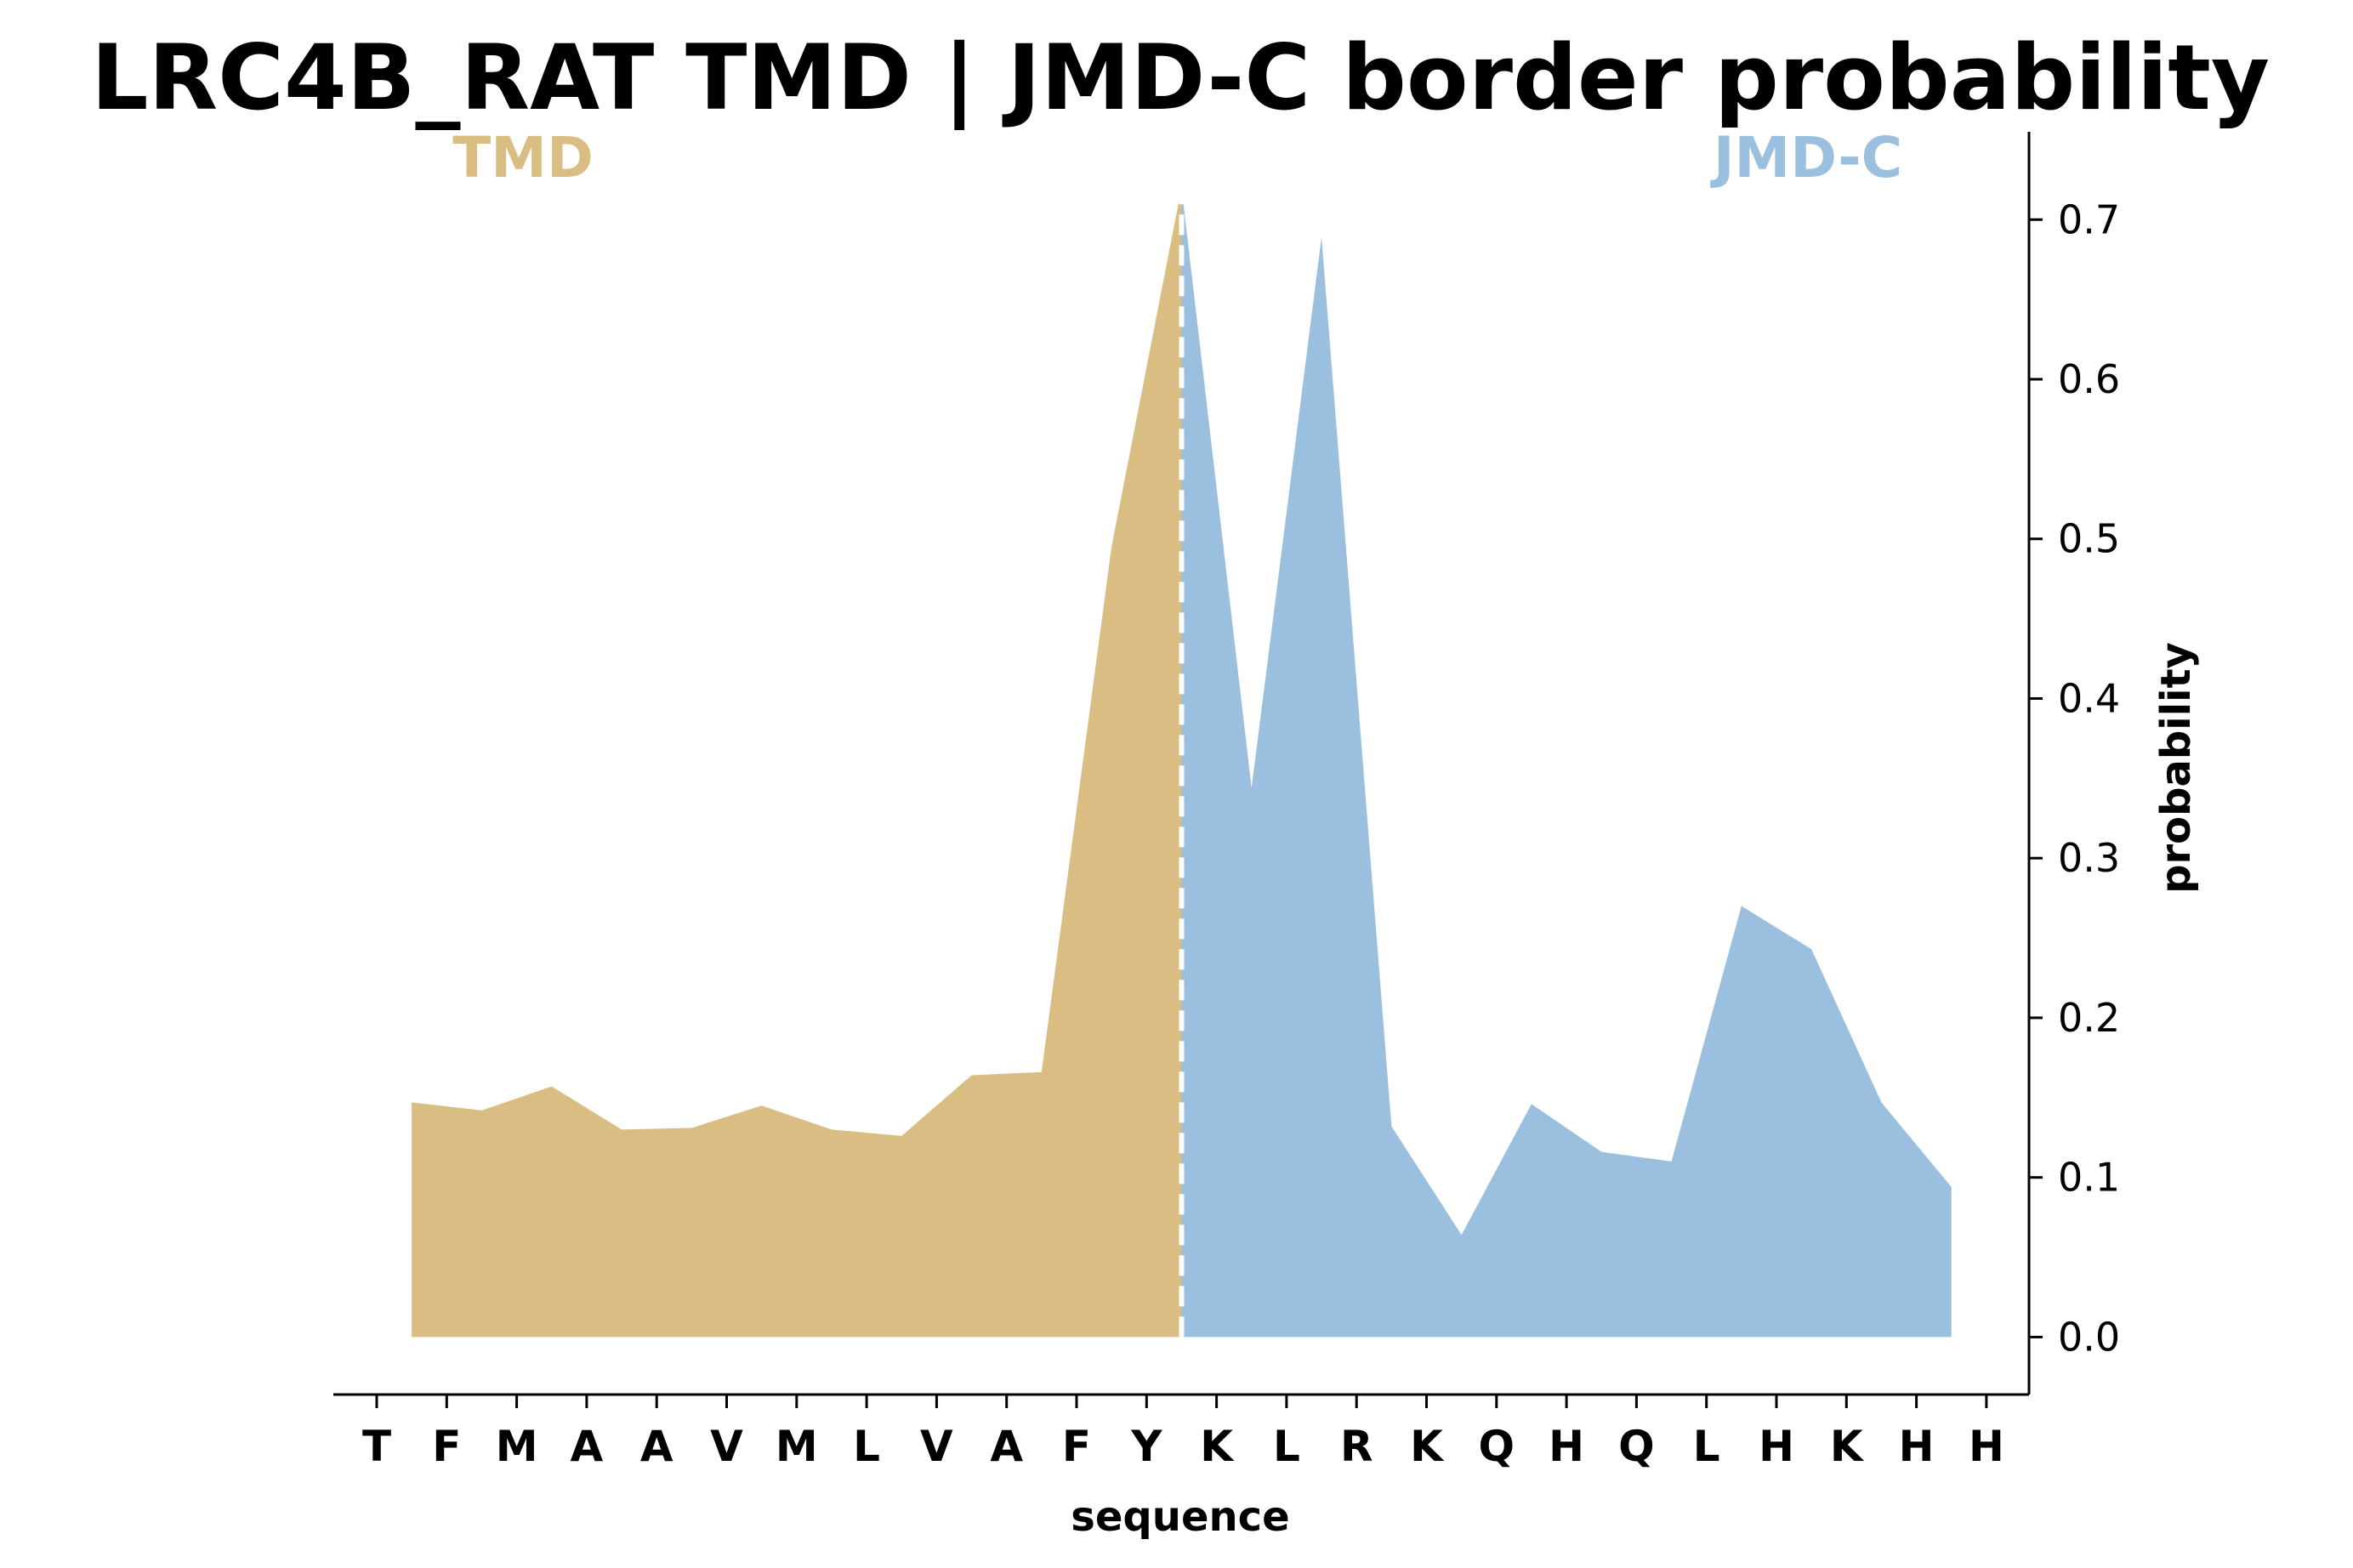  Describe the element at coordinates (2089, 539) in the screenshot. I see `y-tick-label: 0.5` at that location.